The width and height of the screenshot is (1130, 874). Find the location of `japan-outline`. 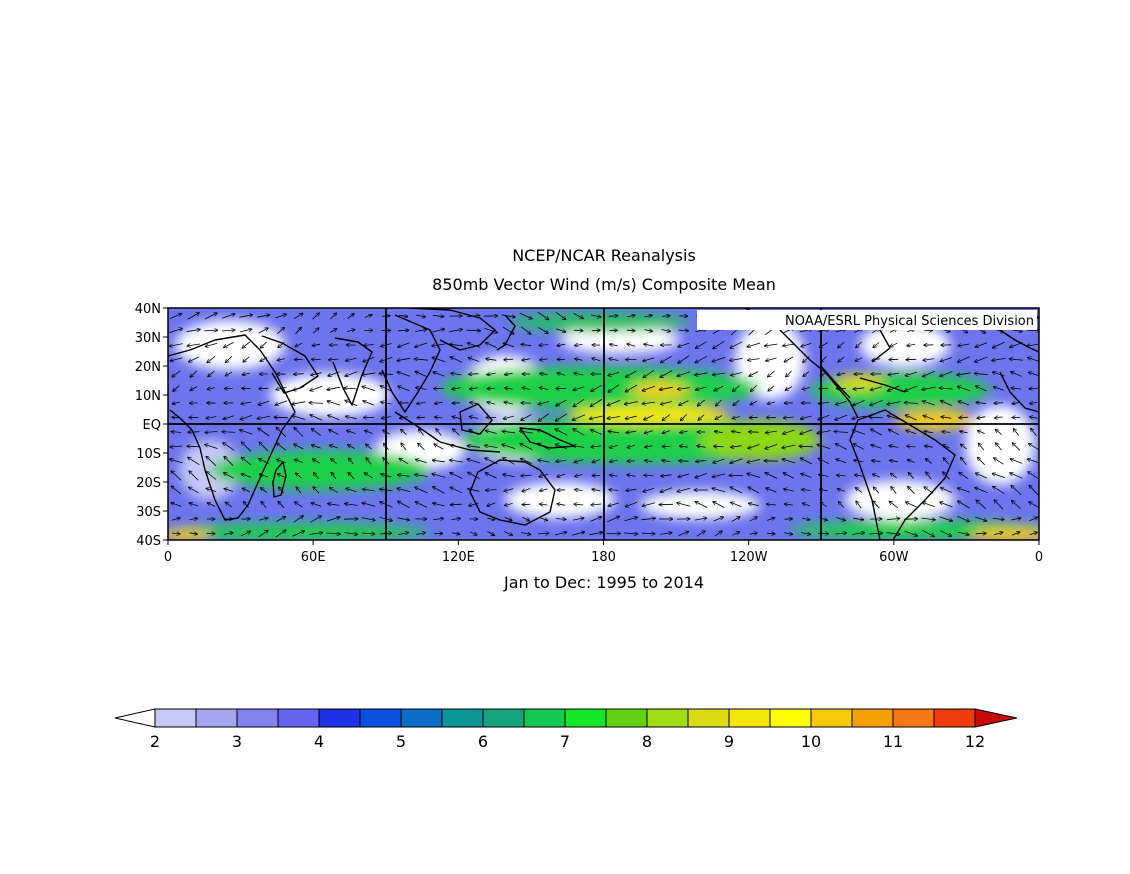

japan-outline is located at coordinates (506, 332).